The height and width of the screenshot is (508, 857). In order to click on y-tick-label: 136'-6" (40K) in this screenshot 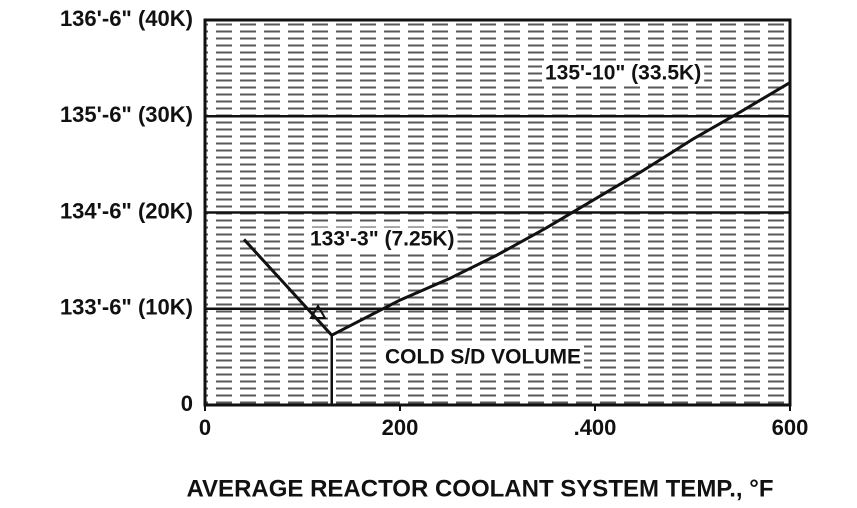, I will do `click(126, 18)`.